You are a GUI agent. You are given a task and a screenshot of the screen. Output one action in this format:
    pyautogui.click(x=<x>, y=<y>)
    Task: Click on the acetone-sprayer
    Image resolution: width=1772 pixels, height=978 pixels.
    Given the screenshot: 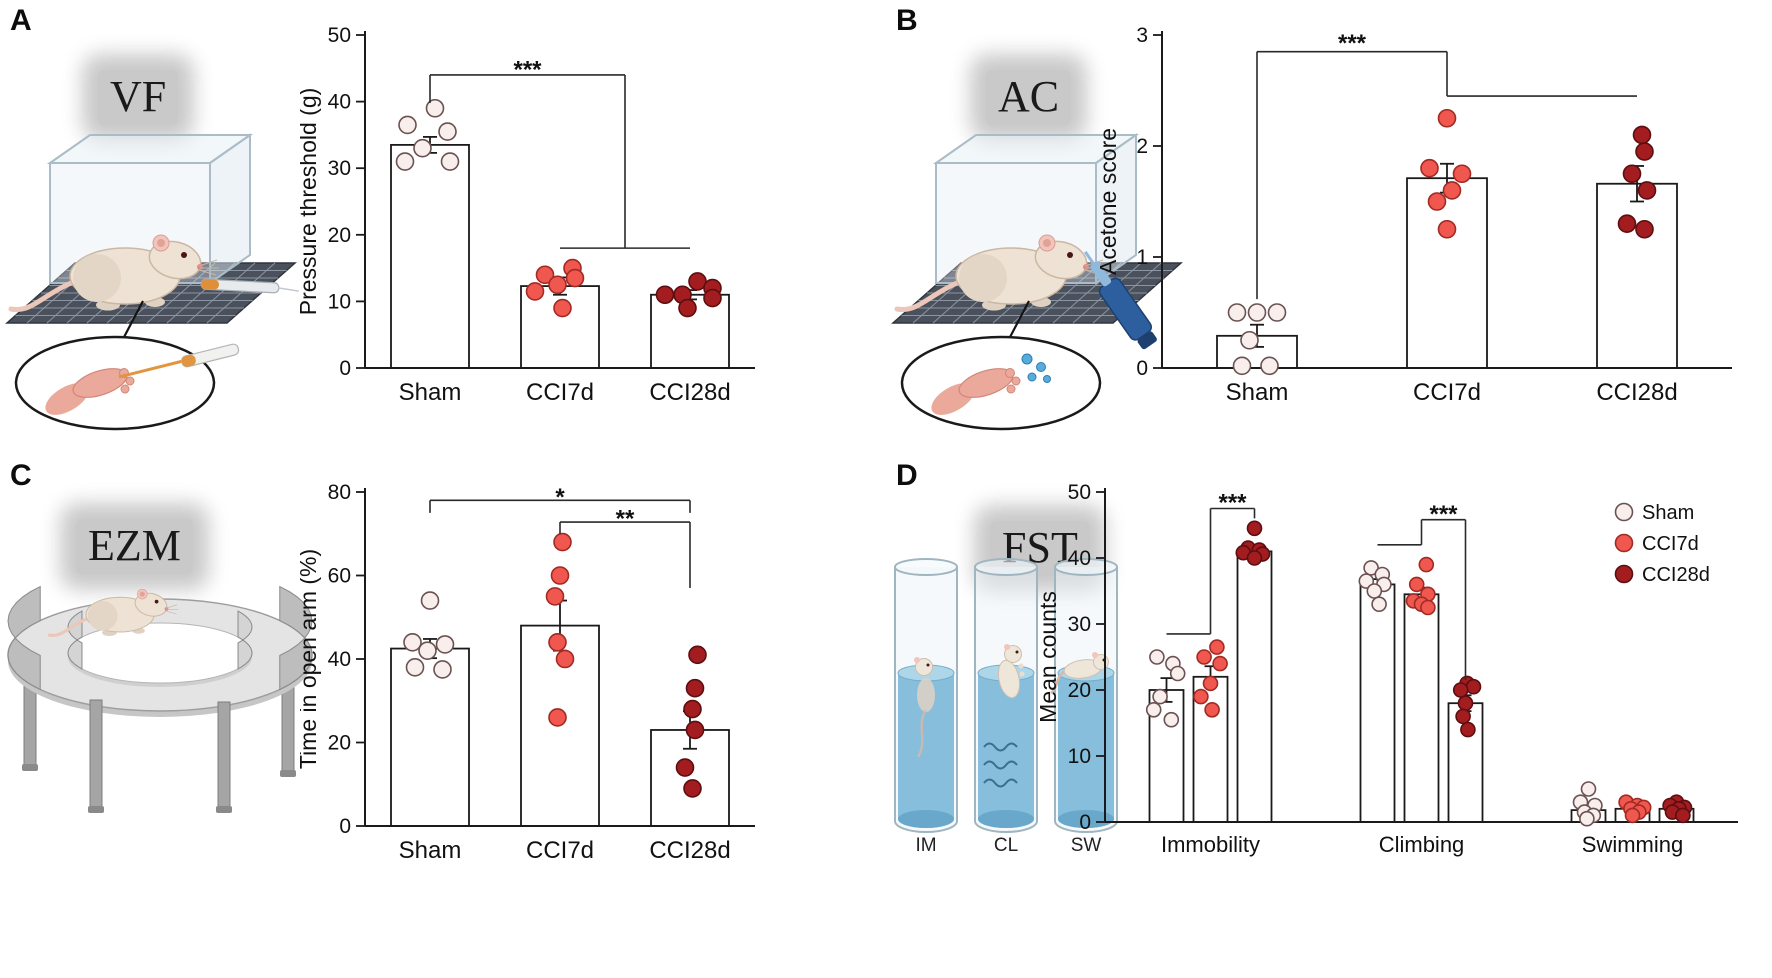 What is the action you would take?
    pyautogui.click(x=1120, y=300)
    